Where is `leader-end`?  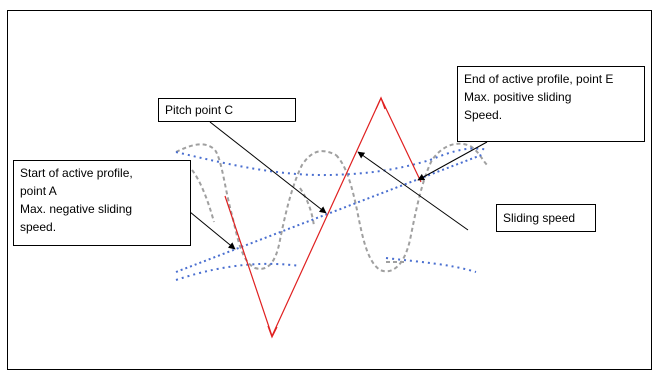
leader-end is located at coordinates (452, 161).